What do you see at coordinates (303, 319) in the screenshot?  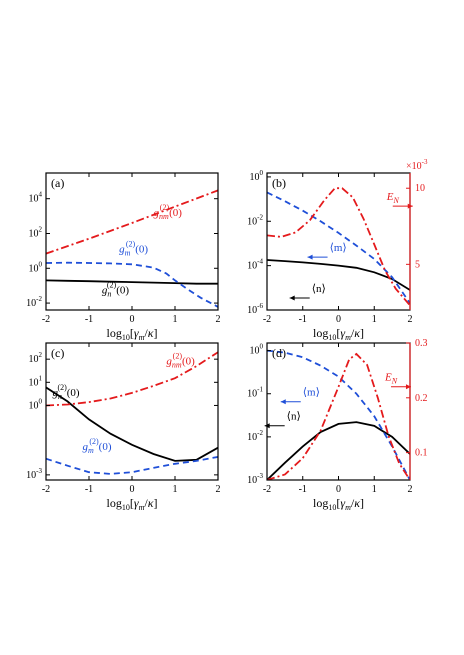 I see `x-tick-label-b: -1` at bounding box center [303, 319].